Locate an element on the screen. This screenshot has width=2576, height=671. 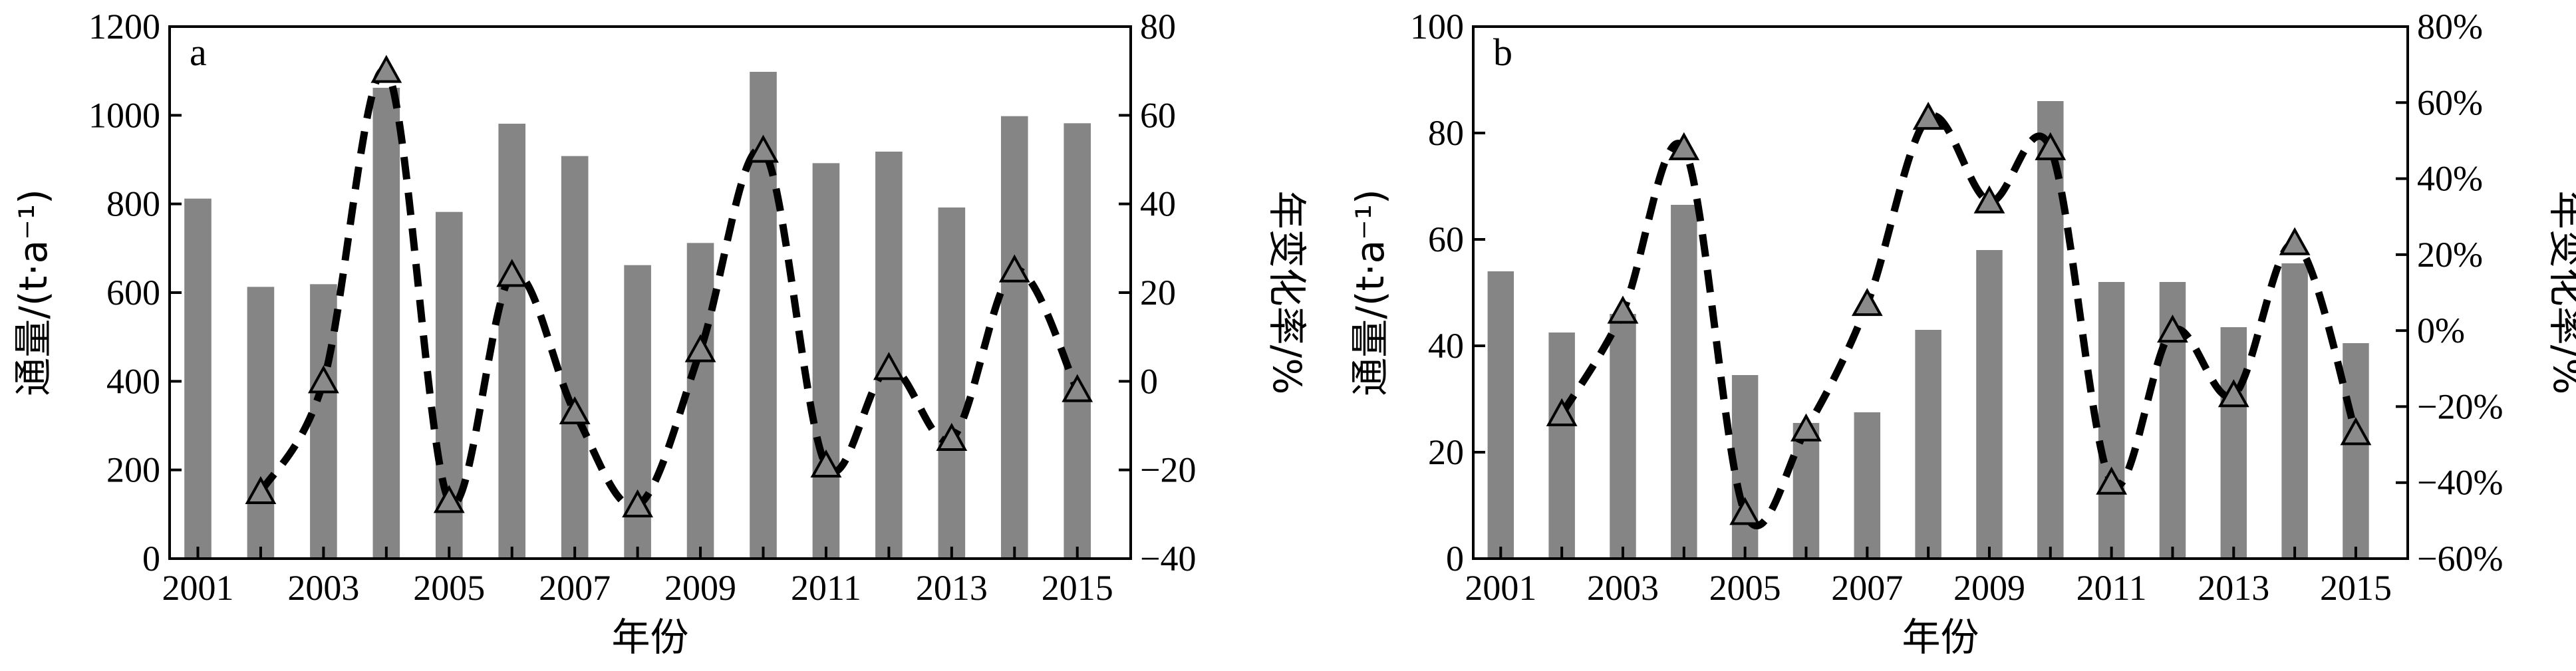
y2-tick-label: −40% is located at coordinates (2460, 483).